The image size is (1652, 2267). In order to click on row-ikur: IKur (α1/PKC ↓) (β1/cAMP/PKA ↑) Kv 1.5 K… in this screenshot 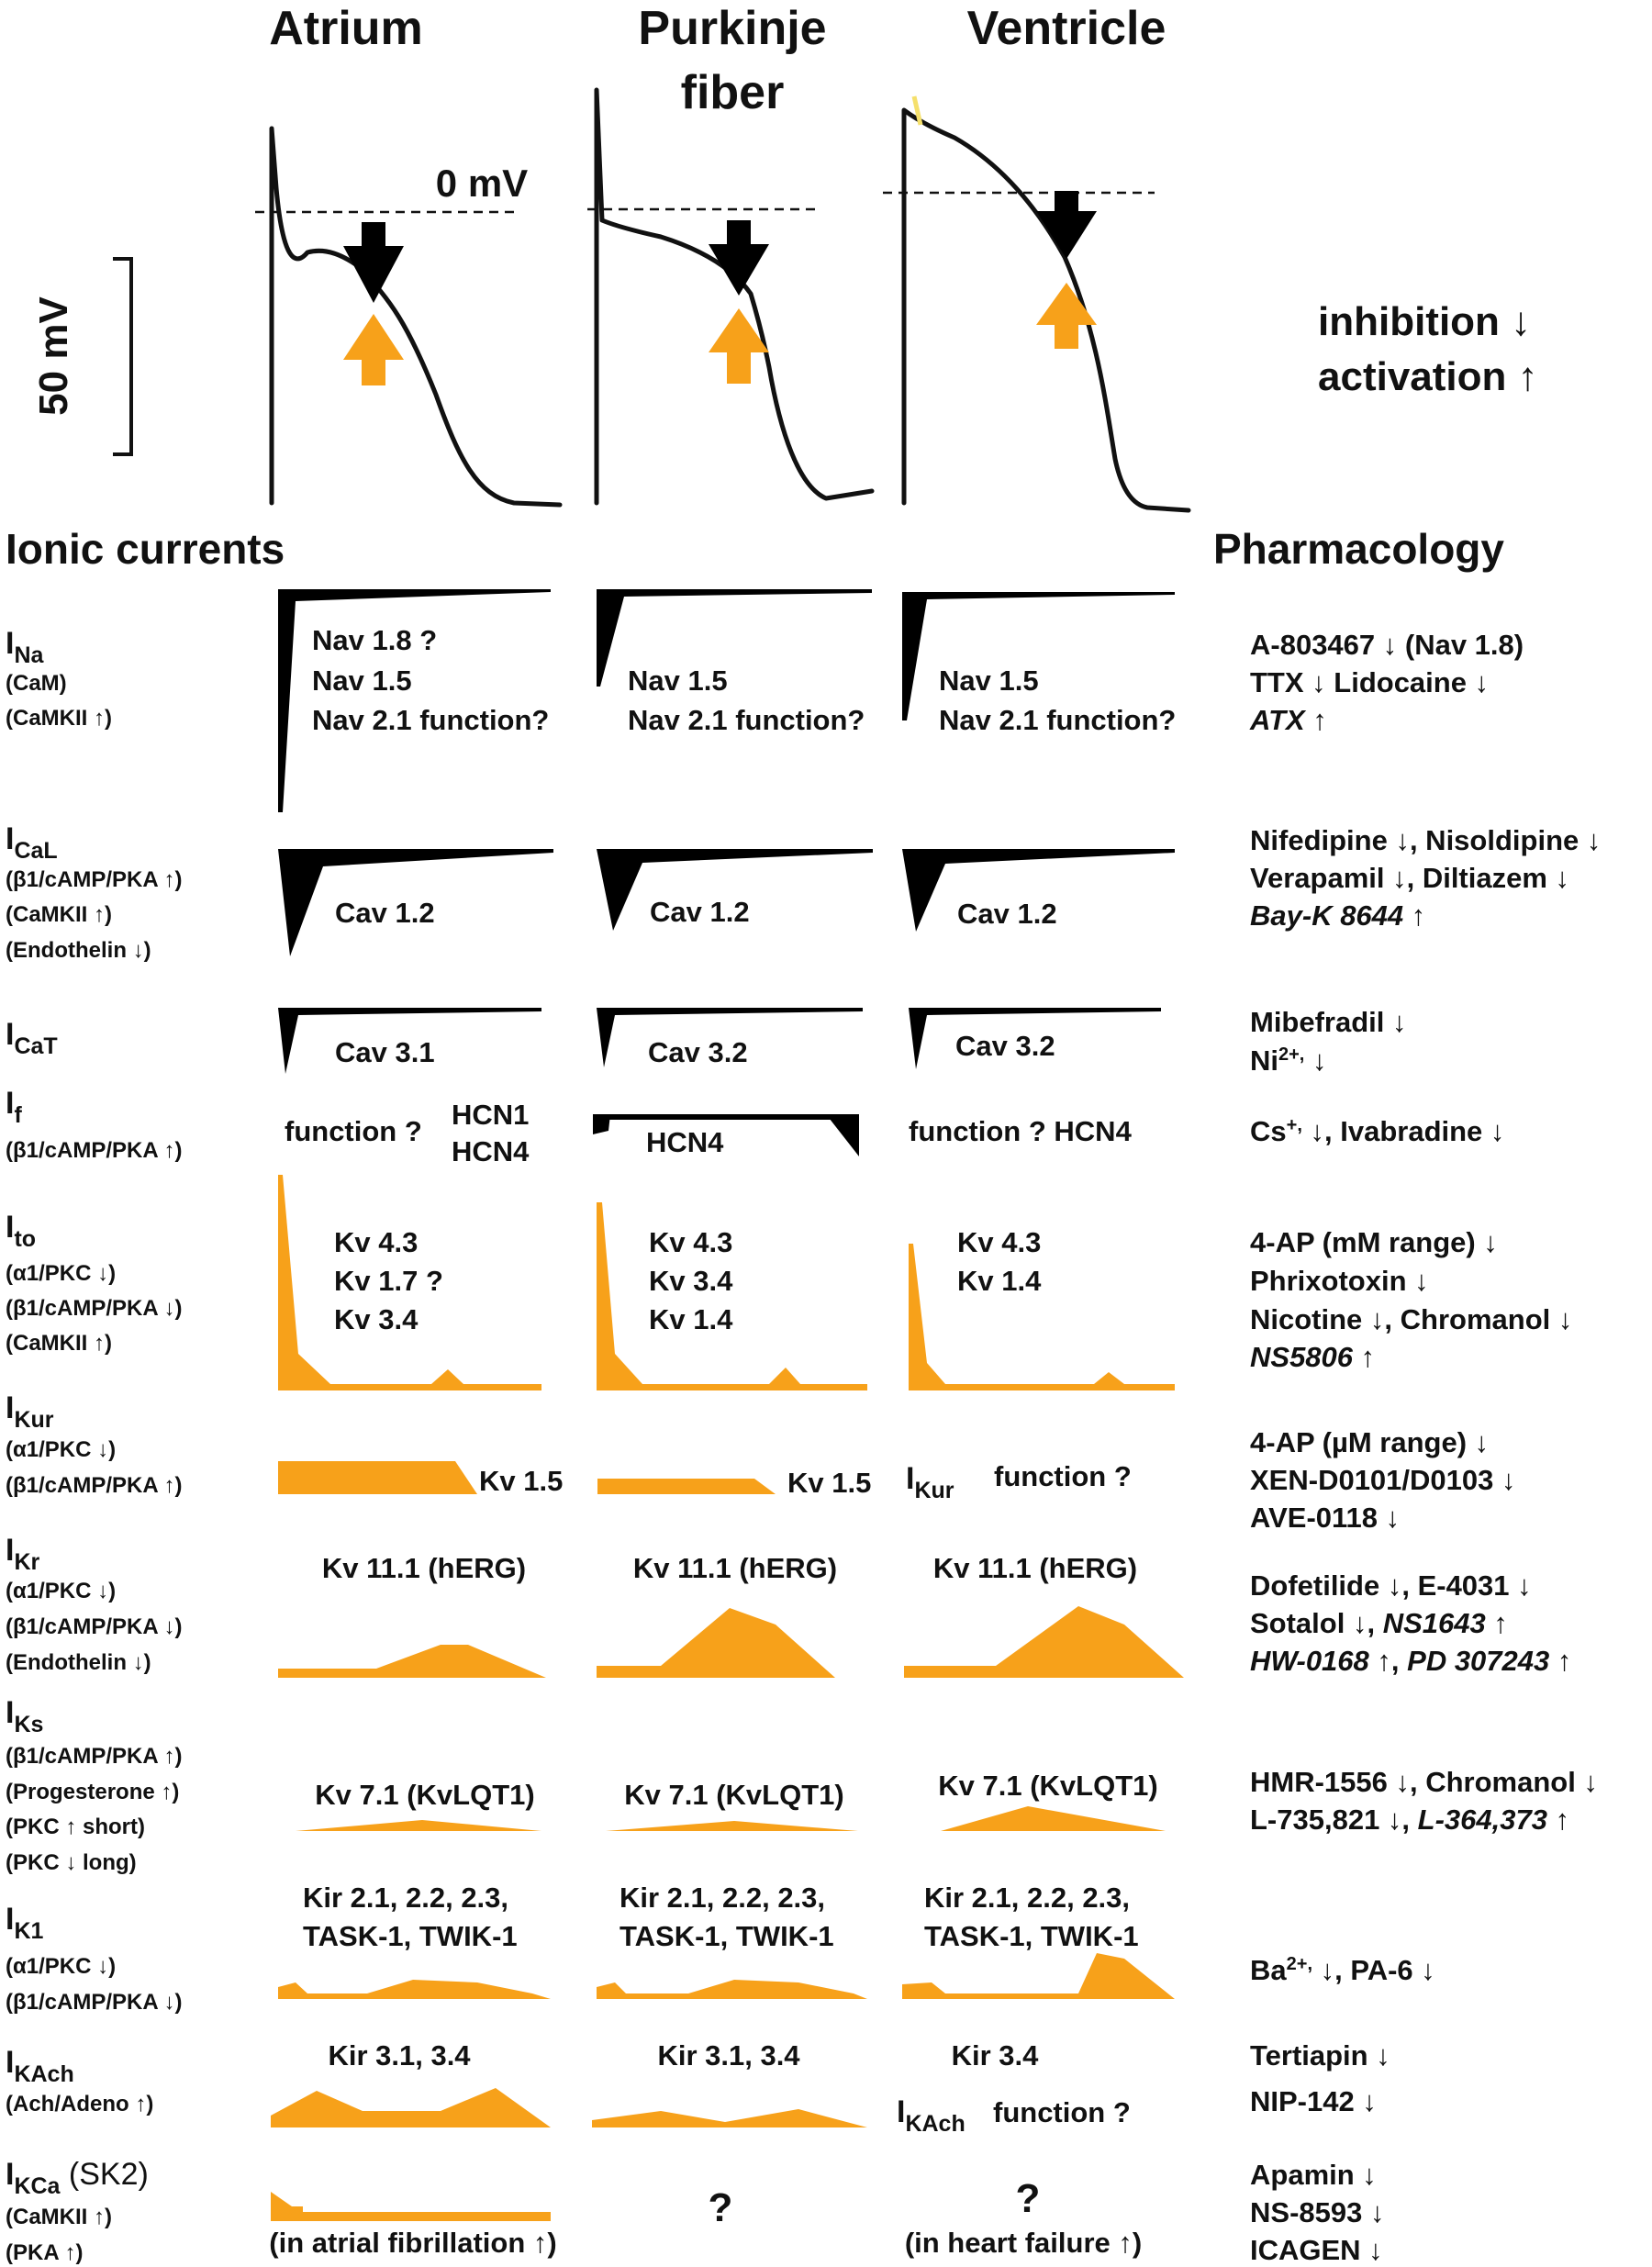, I will do `click(761, 1462)`.